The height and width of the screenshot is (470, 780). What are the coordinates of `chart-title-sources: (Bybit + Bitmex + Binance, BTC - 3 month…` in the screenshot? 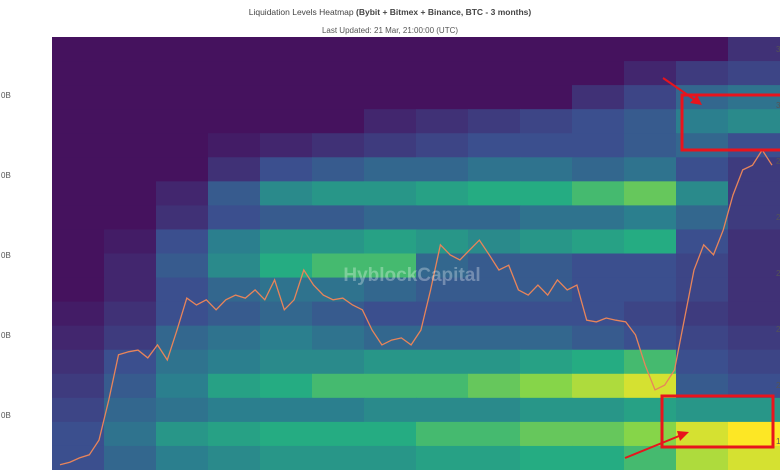 It's located at (443, 12).